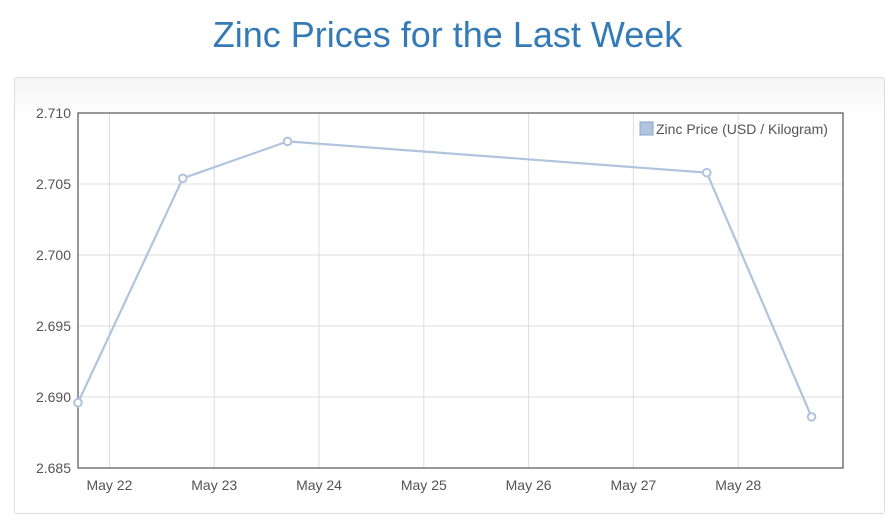  I want to click on legend-swatch, so click(646, 128).